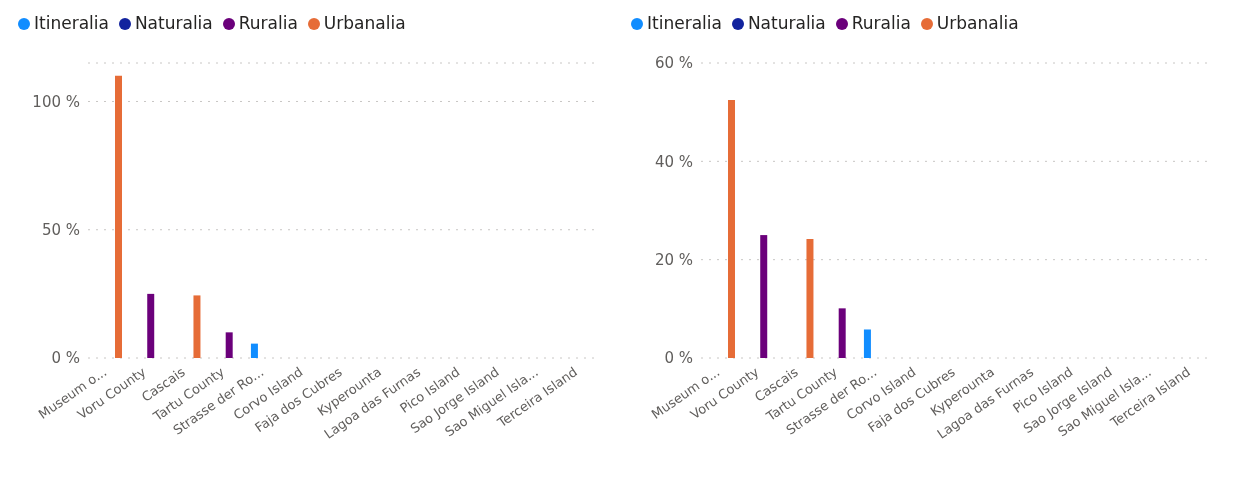 Image resolution: width=1237 pixels, height=493 pixels. What do you see at coordinates (60, 230) in the screenshot?
I see `y-tick-label: 50 %` at bounding box center [60, 230].